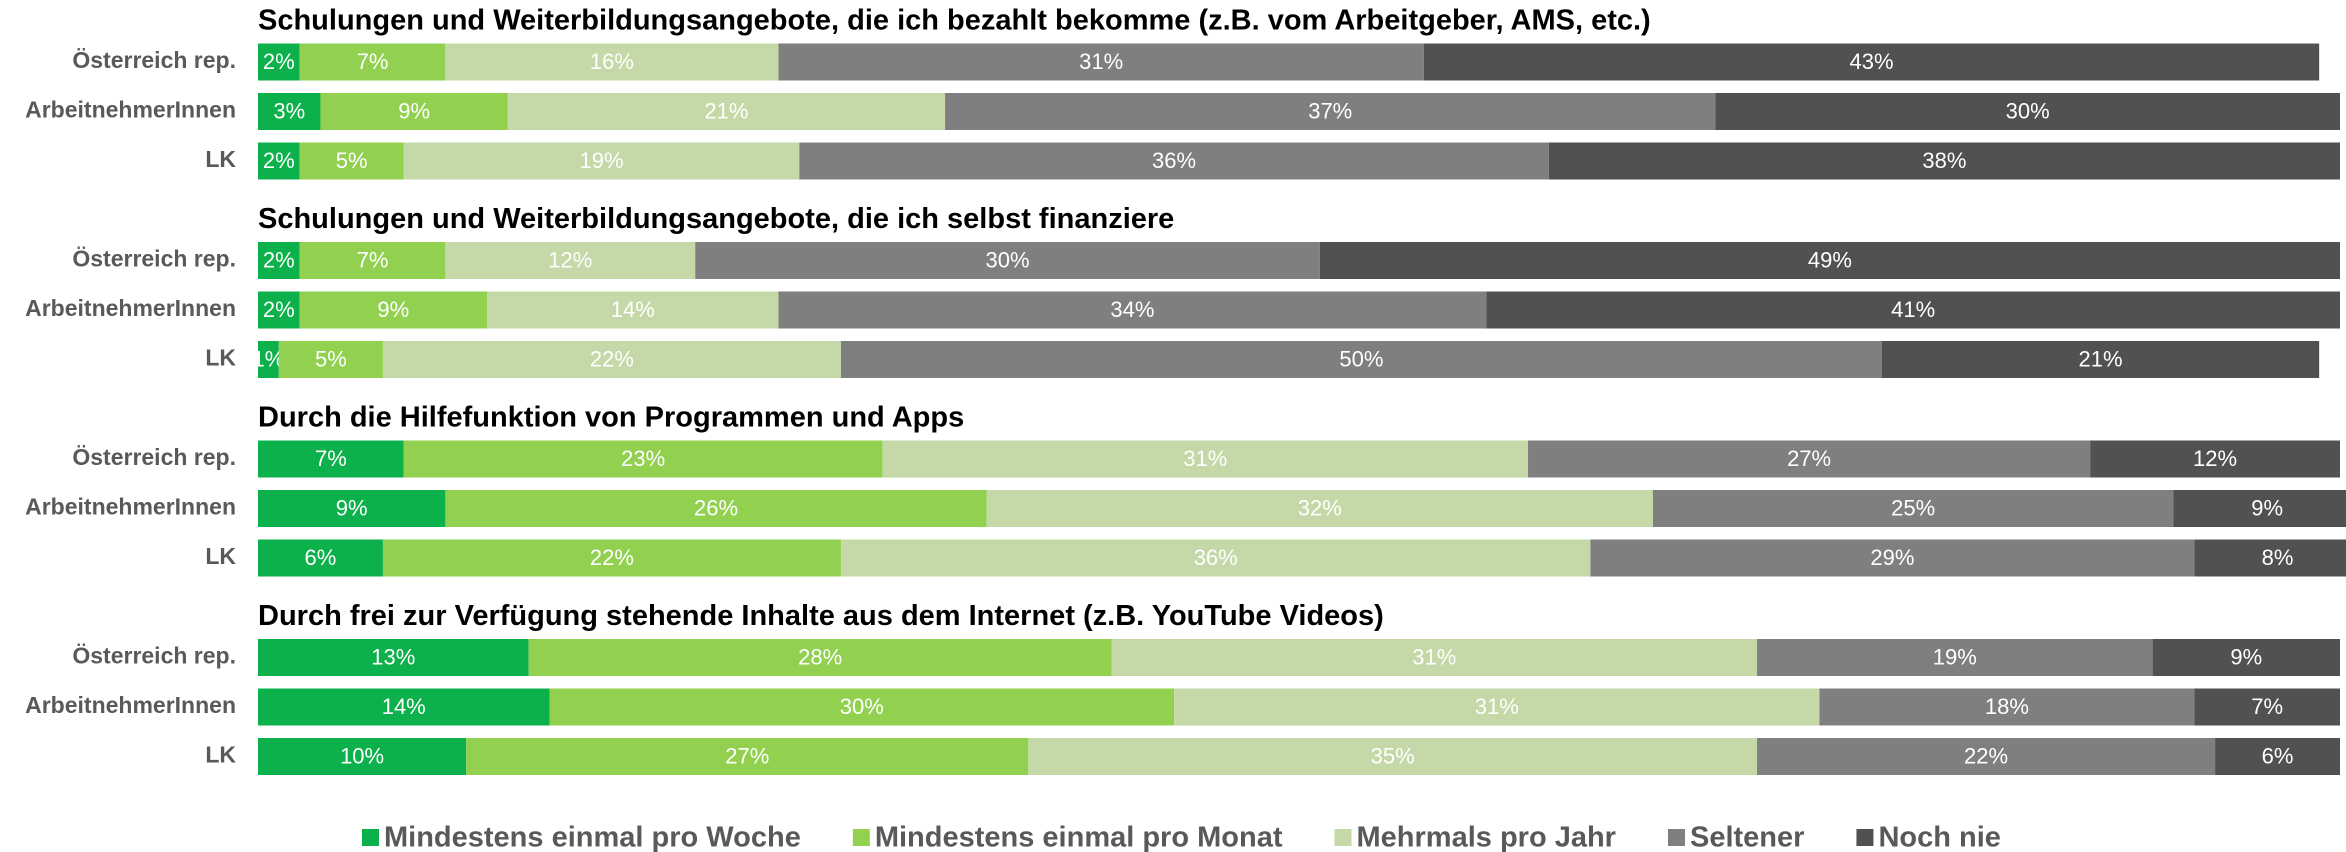  I want to click on value-label: 29%, so click(1892, 557).